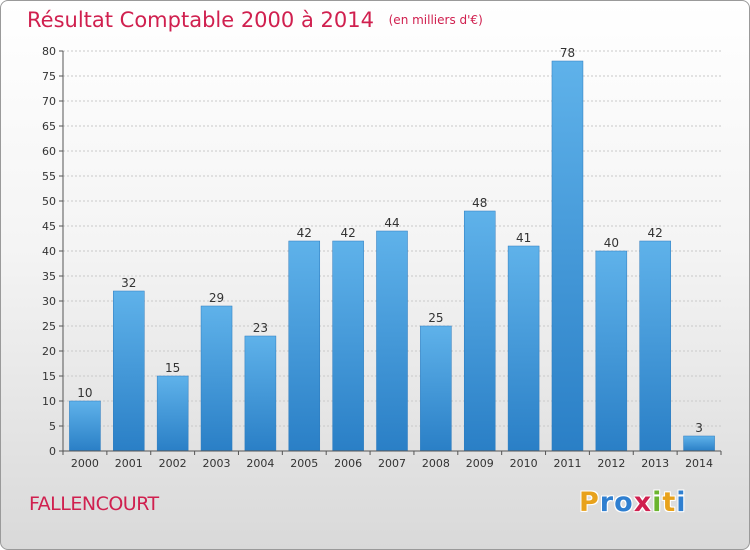 This screenshot has width=750, height=550. I want to click on y-tick-label: 15, so click(49, 376).